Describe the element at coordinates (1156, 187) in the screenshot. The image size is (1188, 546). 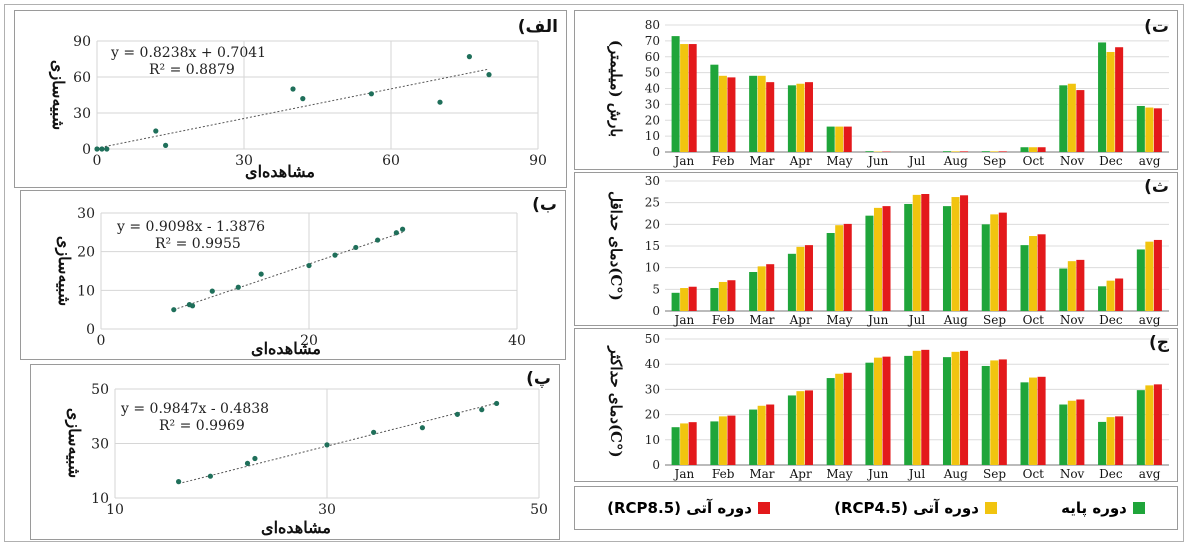
I see `panel-label-the: ث)` at that location.